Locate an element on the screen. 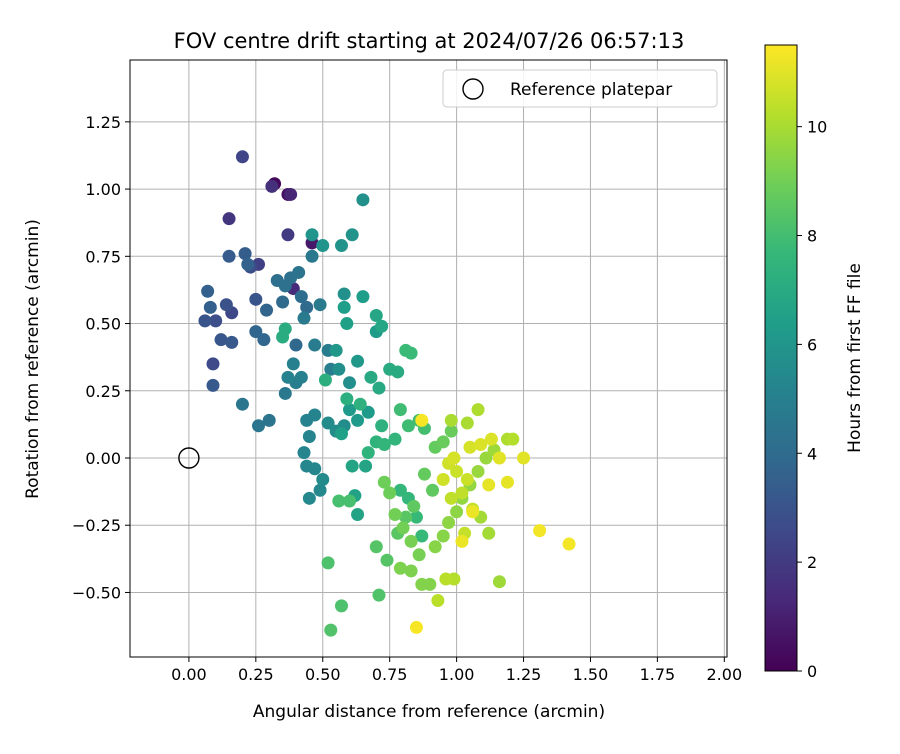 Image resolution: width=900 pixels, height=754 pixels. colorbar-tick-label: 2 is located at coordinates (812, 562).